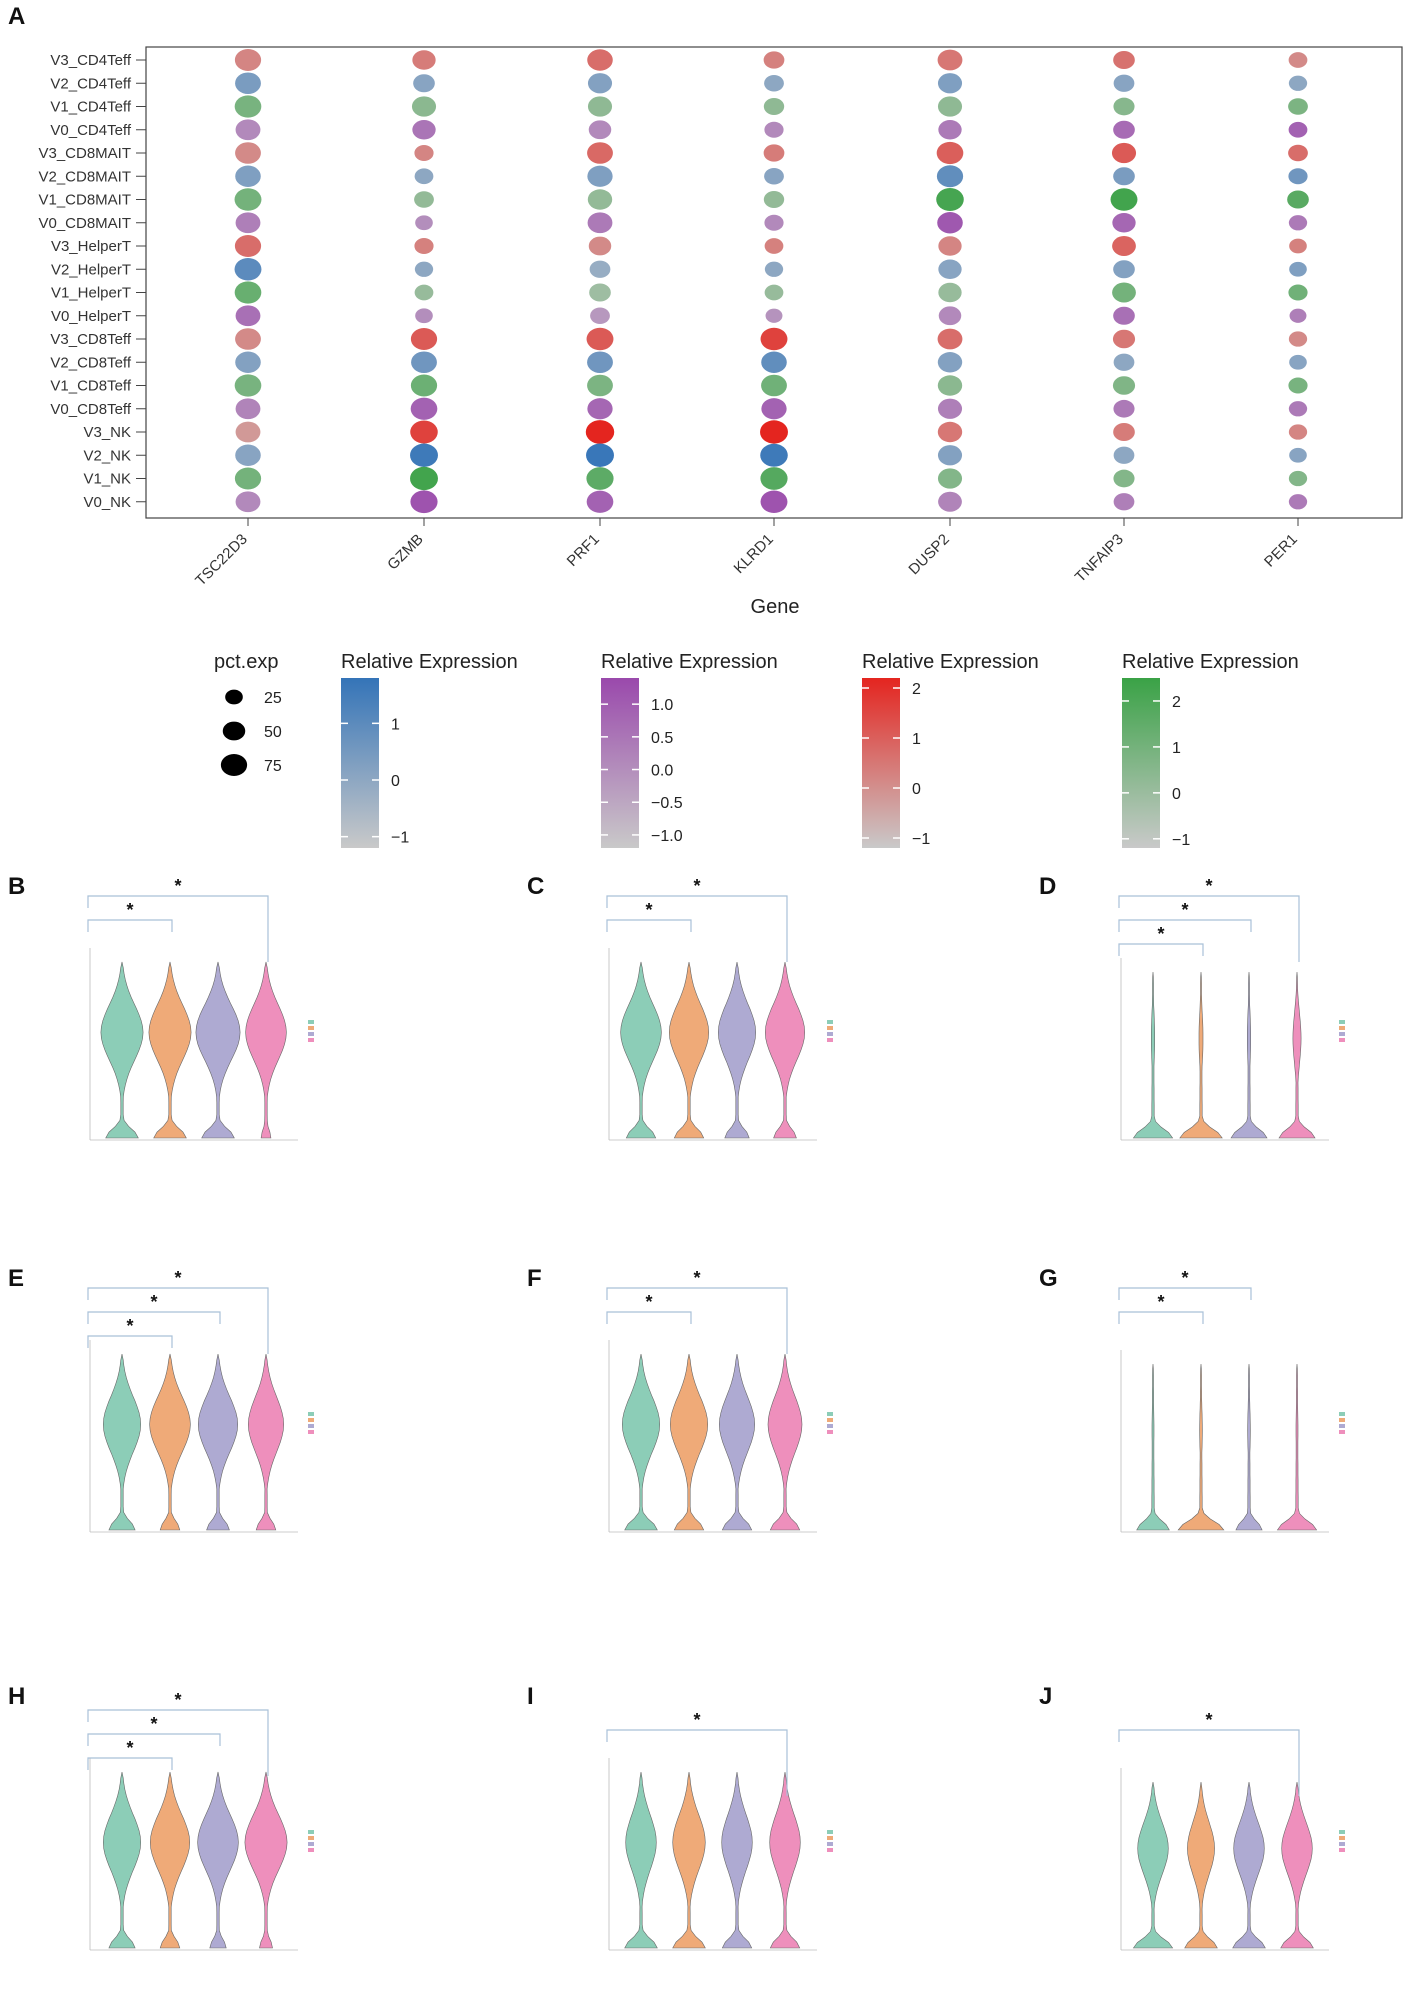  Describe the element at coordinates (16, 1278) in the screenshot. I see `panel-label: E` at that location.